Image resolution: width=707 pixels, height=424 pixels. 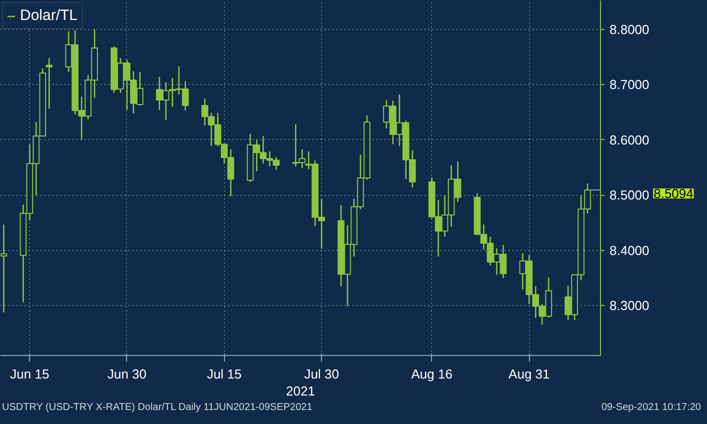 What do you see at coordinates (321, 374) in the screenshot?
I see `x-tick-label: Jul 30` at bounding box center [321, 374].